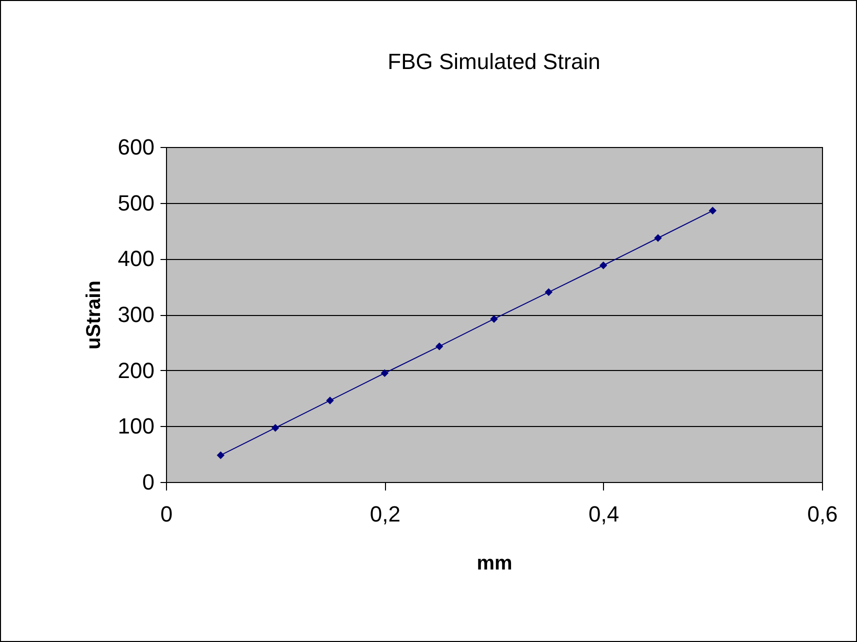 The height and width of the screenshot is (642, 857). What do you see at coordinates (822, 514) in the screenshot?
I see `x-tick-label: 0,6` at bounding box center [822, 514].